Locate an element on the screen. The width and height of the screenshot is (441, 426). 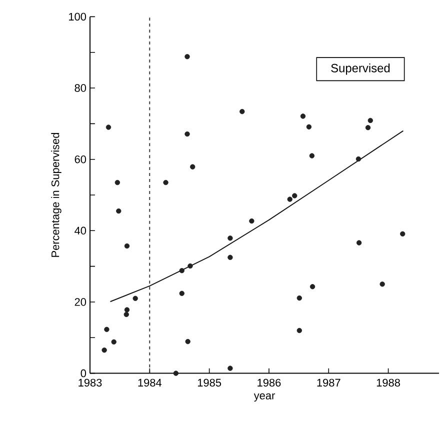
y-tick-label: 40 is located at coordinates (80, 230).